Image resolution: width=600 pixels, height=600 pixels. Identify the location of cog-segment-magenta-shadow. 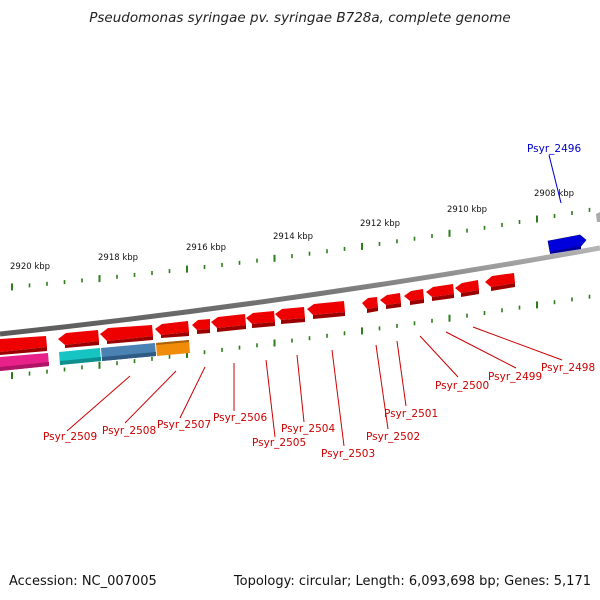
(24, 366).